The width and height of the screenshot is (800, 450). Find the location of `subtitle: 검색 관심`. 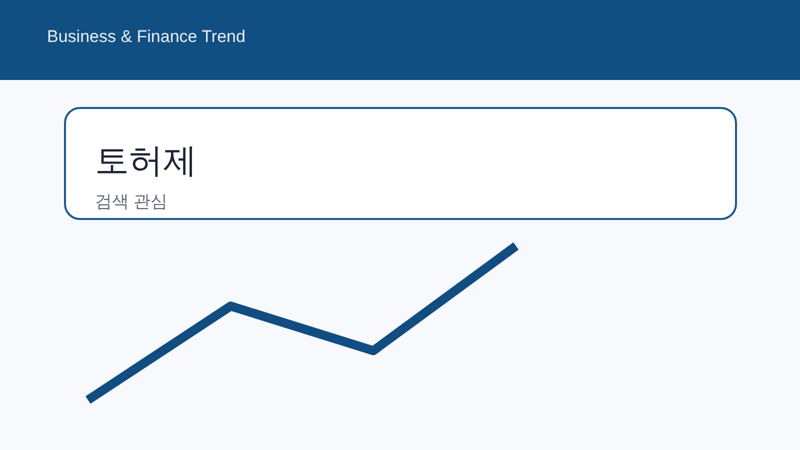

subtitle: 검색 관심 is located at coordinates (131, 201).